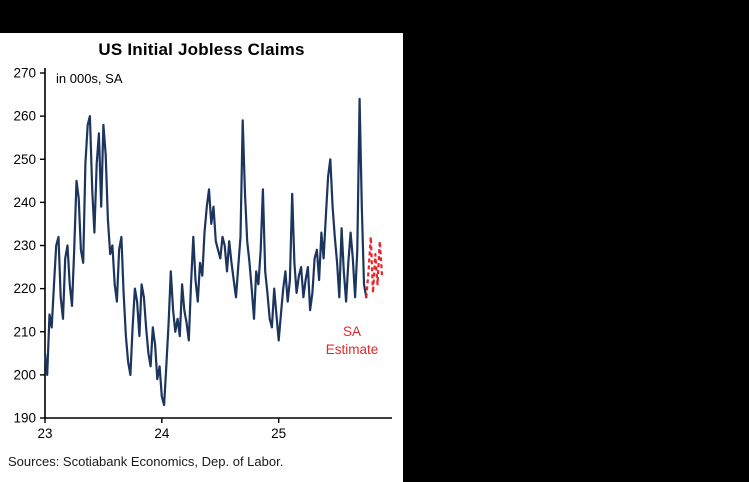 Image resolution: width=749 pixels, height=482 pixels. I want to click on y-axis-tick-label: 200, so click(24, 374).